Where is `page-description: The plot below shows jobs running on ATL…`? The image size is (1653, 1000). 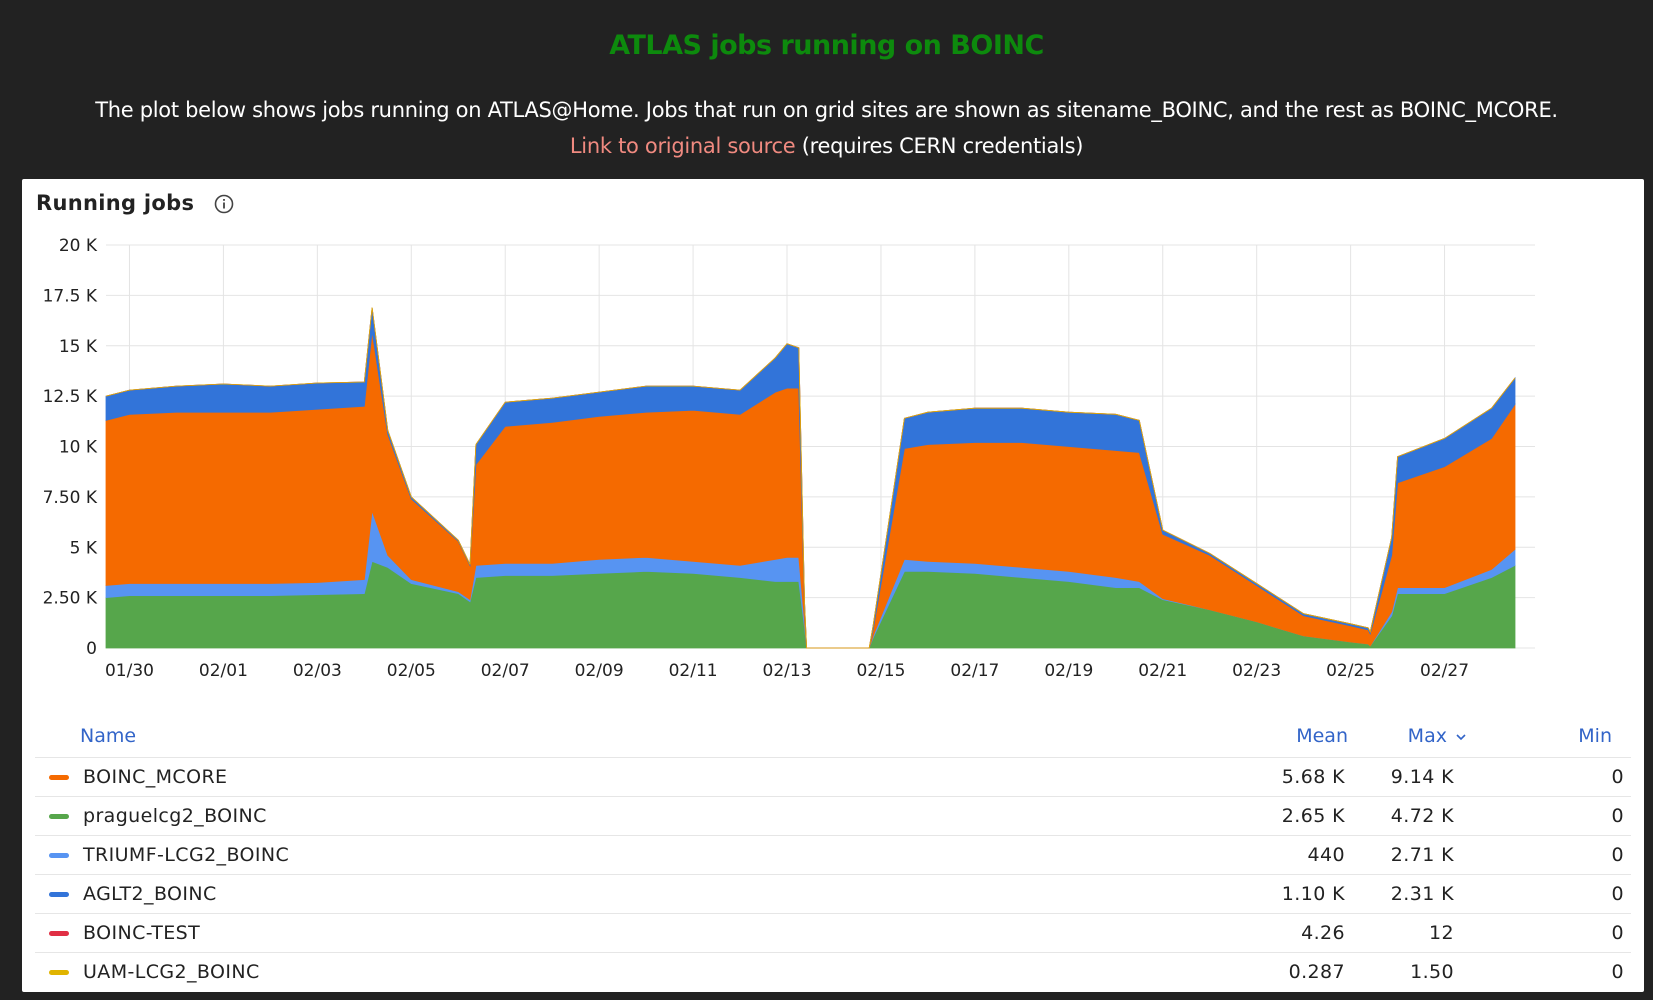
page-description: The plot below shows jobs running on ATL… is located at coordinates (826, 128).